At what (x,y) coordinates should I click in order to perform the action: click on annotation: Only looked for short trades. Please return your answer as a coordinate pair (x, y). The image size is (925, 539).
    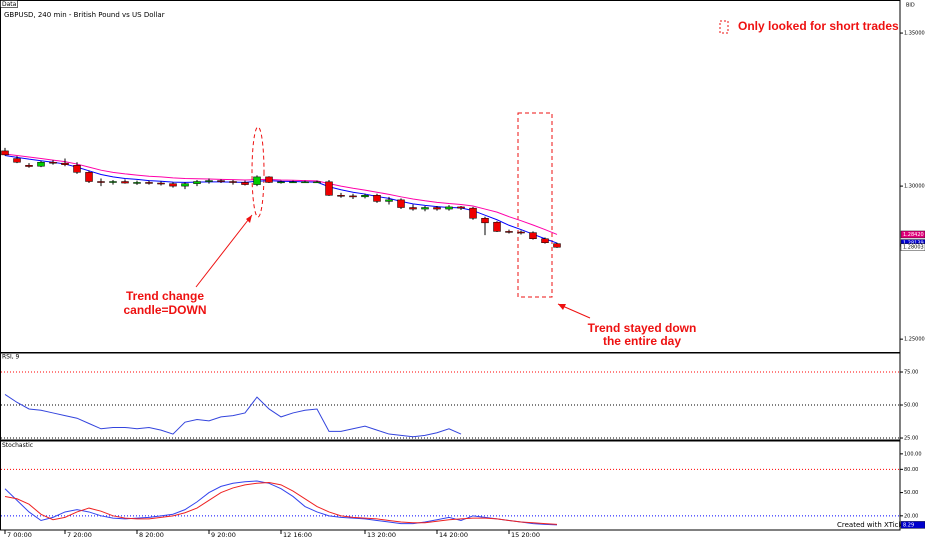
    Looking at the image, I should click on (818, 26).